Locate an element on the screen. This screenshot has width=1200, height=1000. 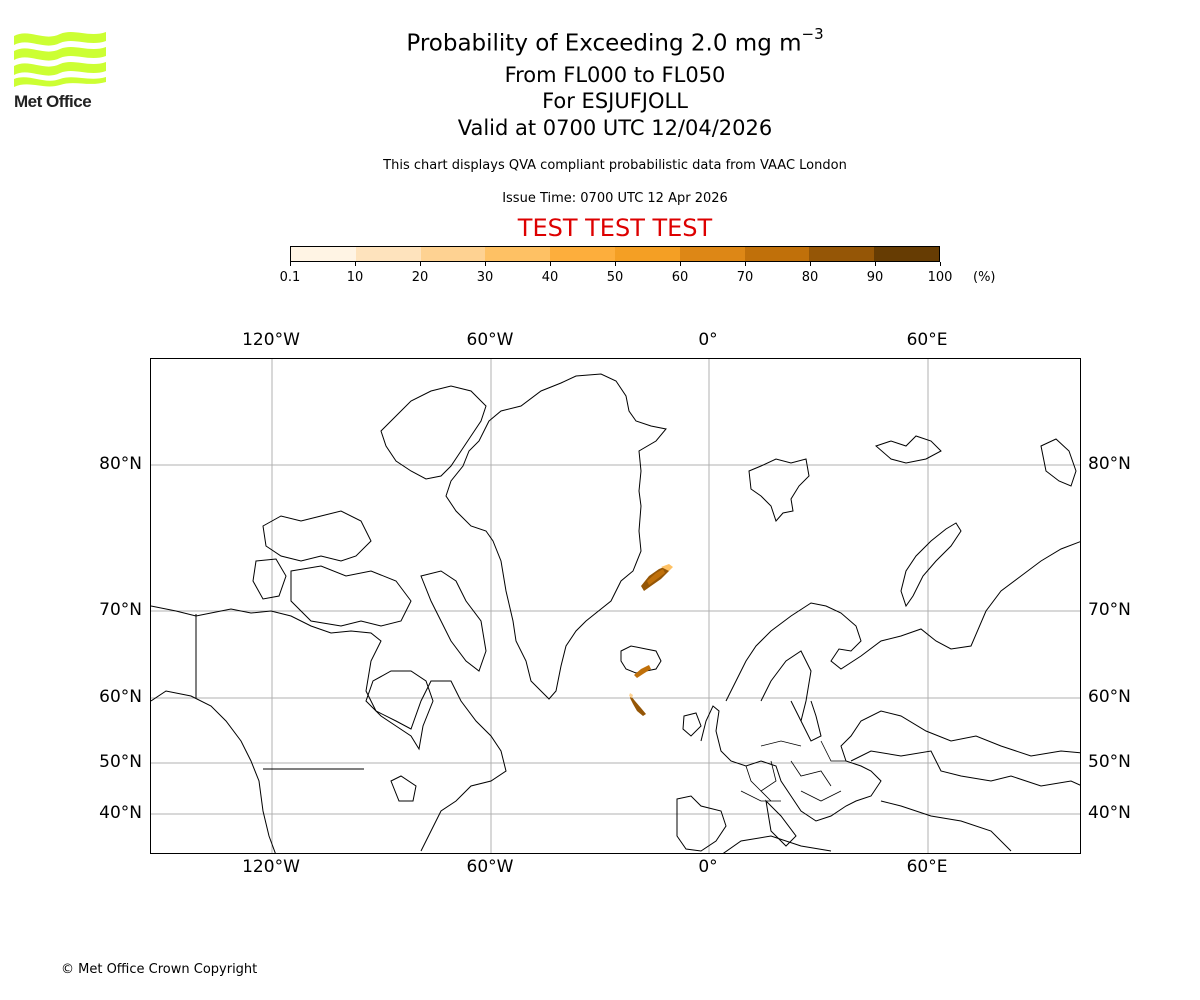
greenland-coast is located at coordinates (556, 536).